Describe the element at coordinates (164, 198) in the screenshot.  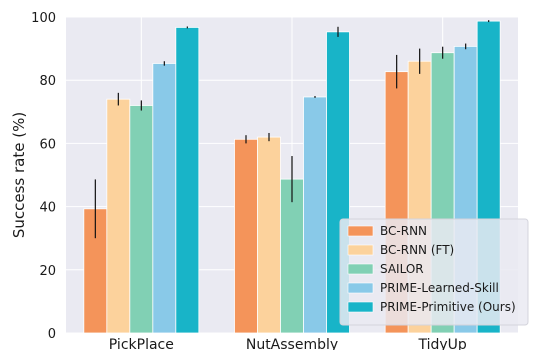
I see `bar-4-pickplace` at that location.